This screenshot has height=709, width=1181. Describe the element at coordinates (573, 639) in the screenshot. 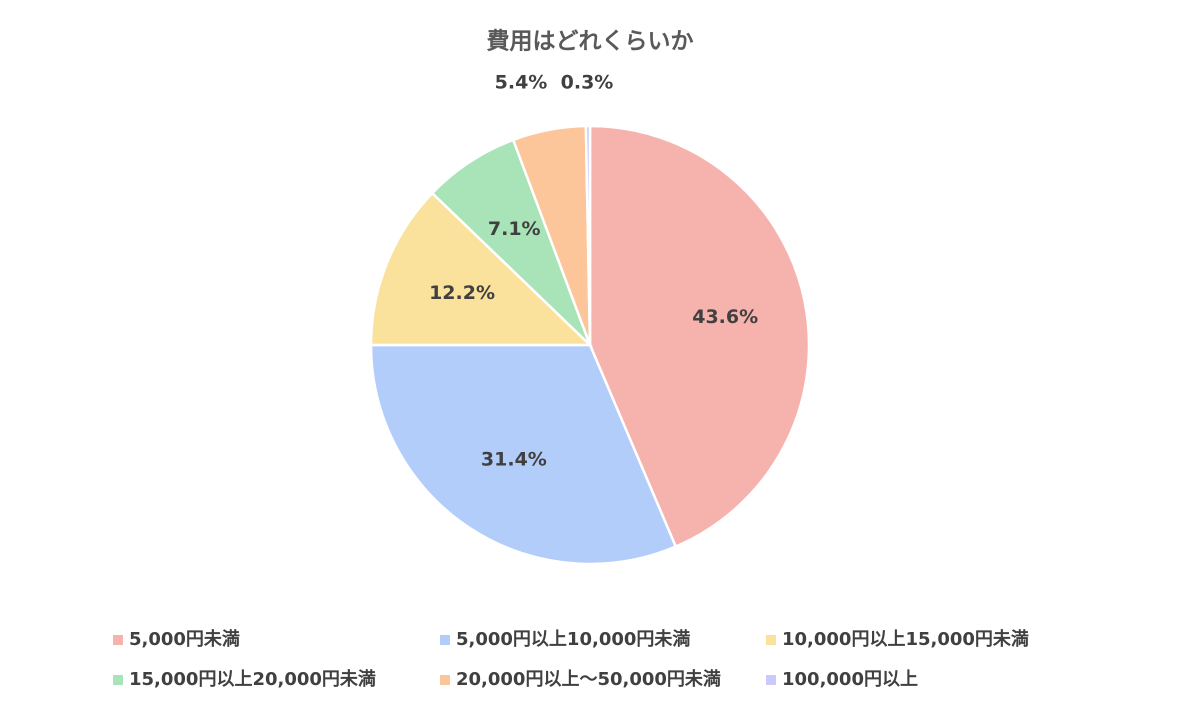

I see `legend-label: 5,000円以上10,000円未満` at that location.